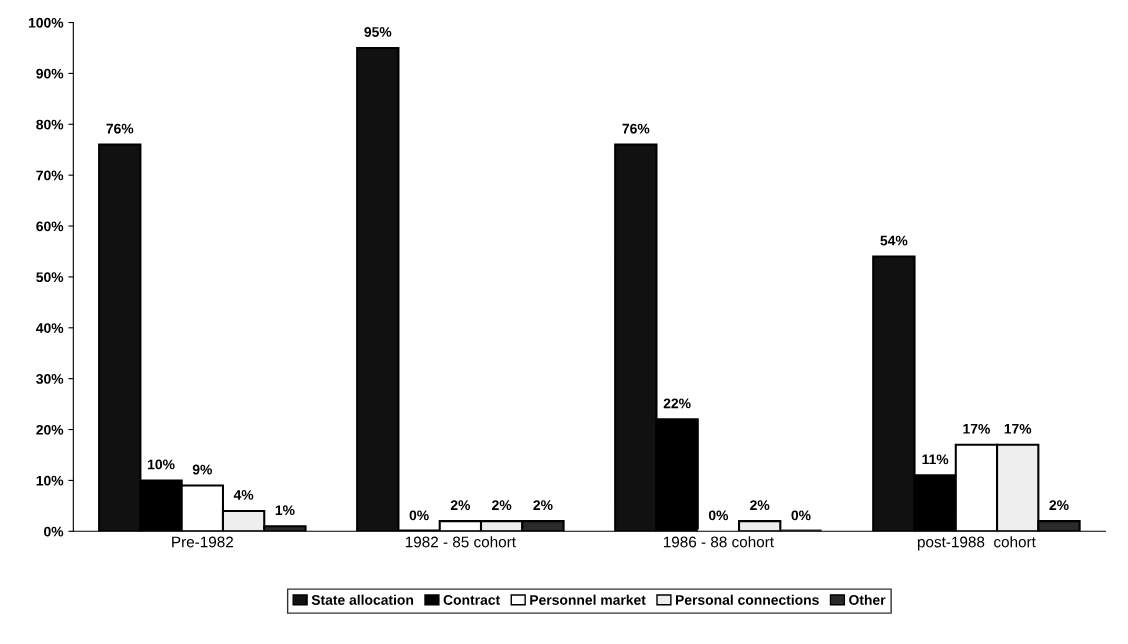  I want to click on y-tick-label: 10%, so click(50, 480).